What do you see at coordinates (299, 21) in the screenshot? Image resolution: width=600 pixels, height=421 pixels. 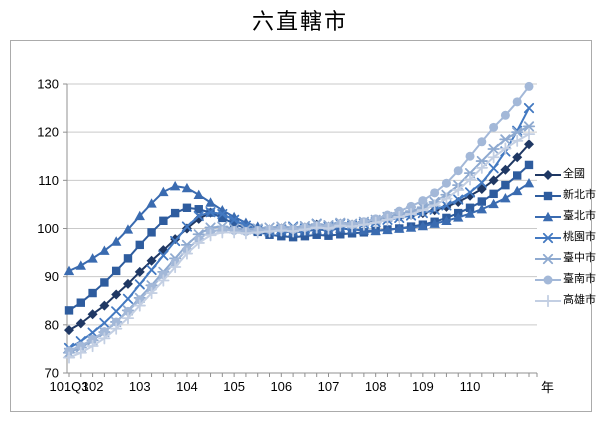 I see `chart-title: 六直轄市` at bounding box center [299, 21].